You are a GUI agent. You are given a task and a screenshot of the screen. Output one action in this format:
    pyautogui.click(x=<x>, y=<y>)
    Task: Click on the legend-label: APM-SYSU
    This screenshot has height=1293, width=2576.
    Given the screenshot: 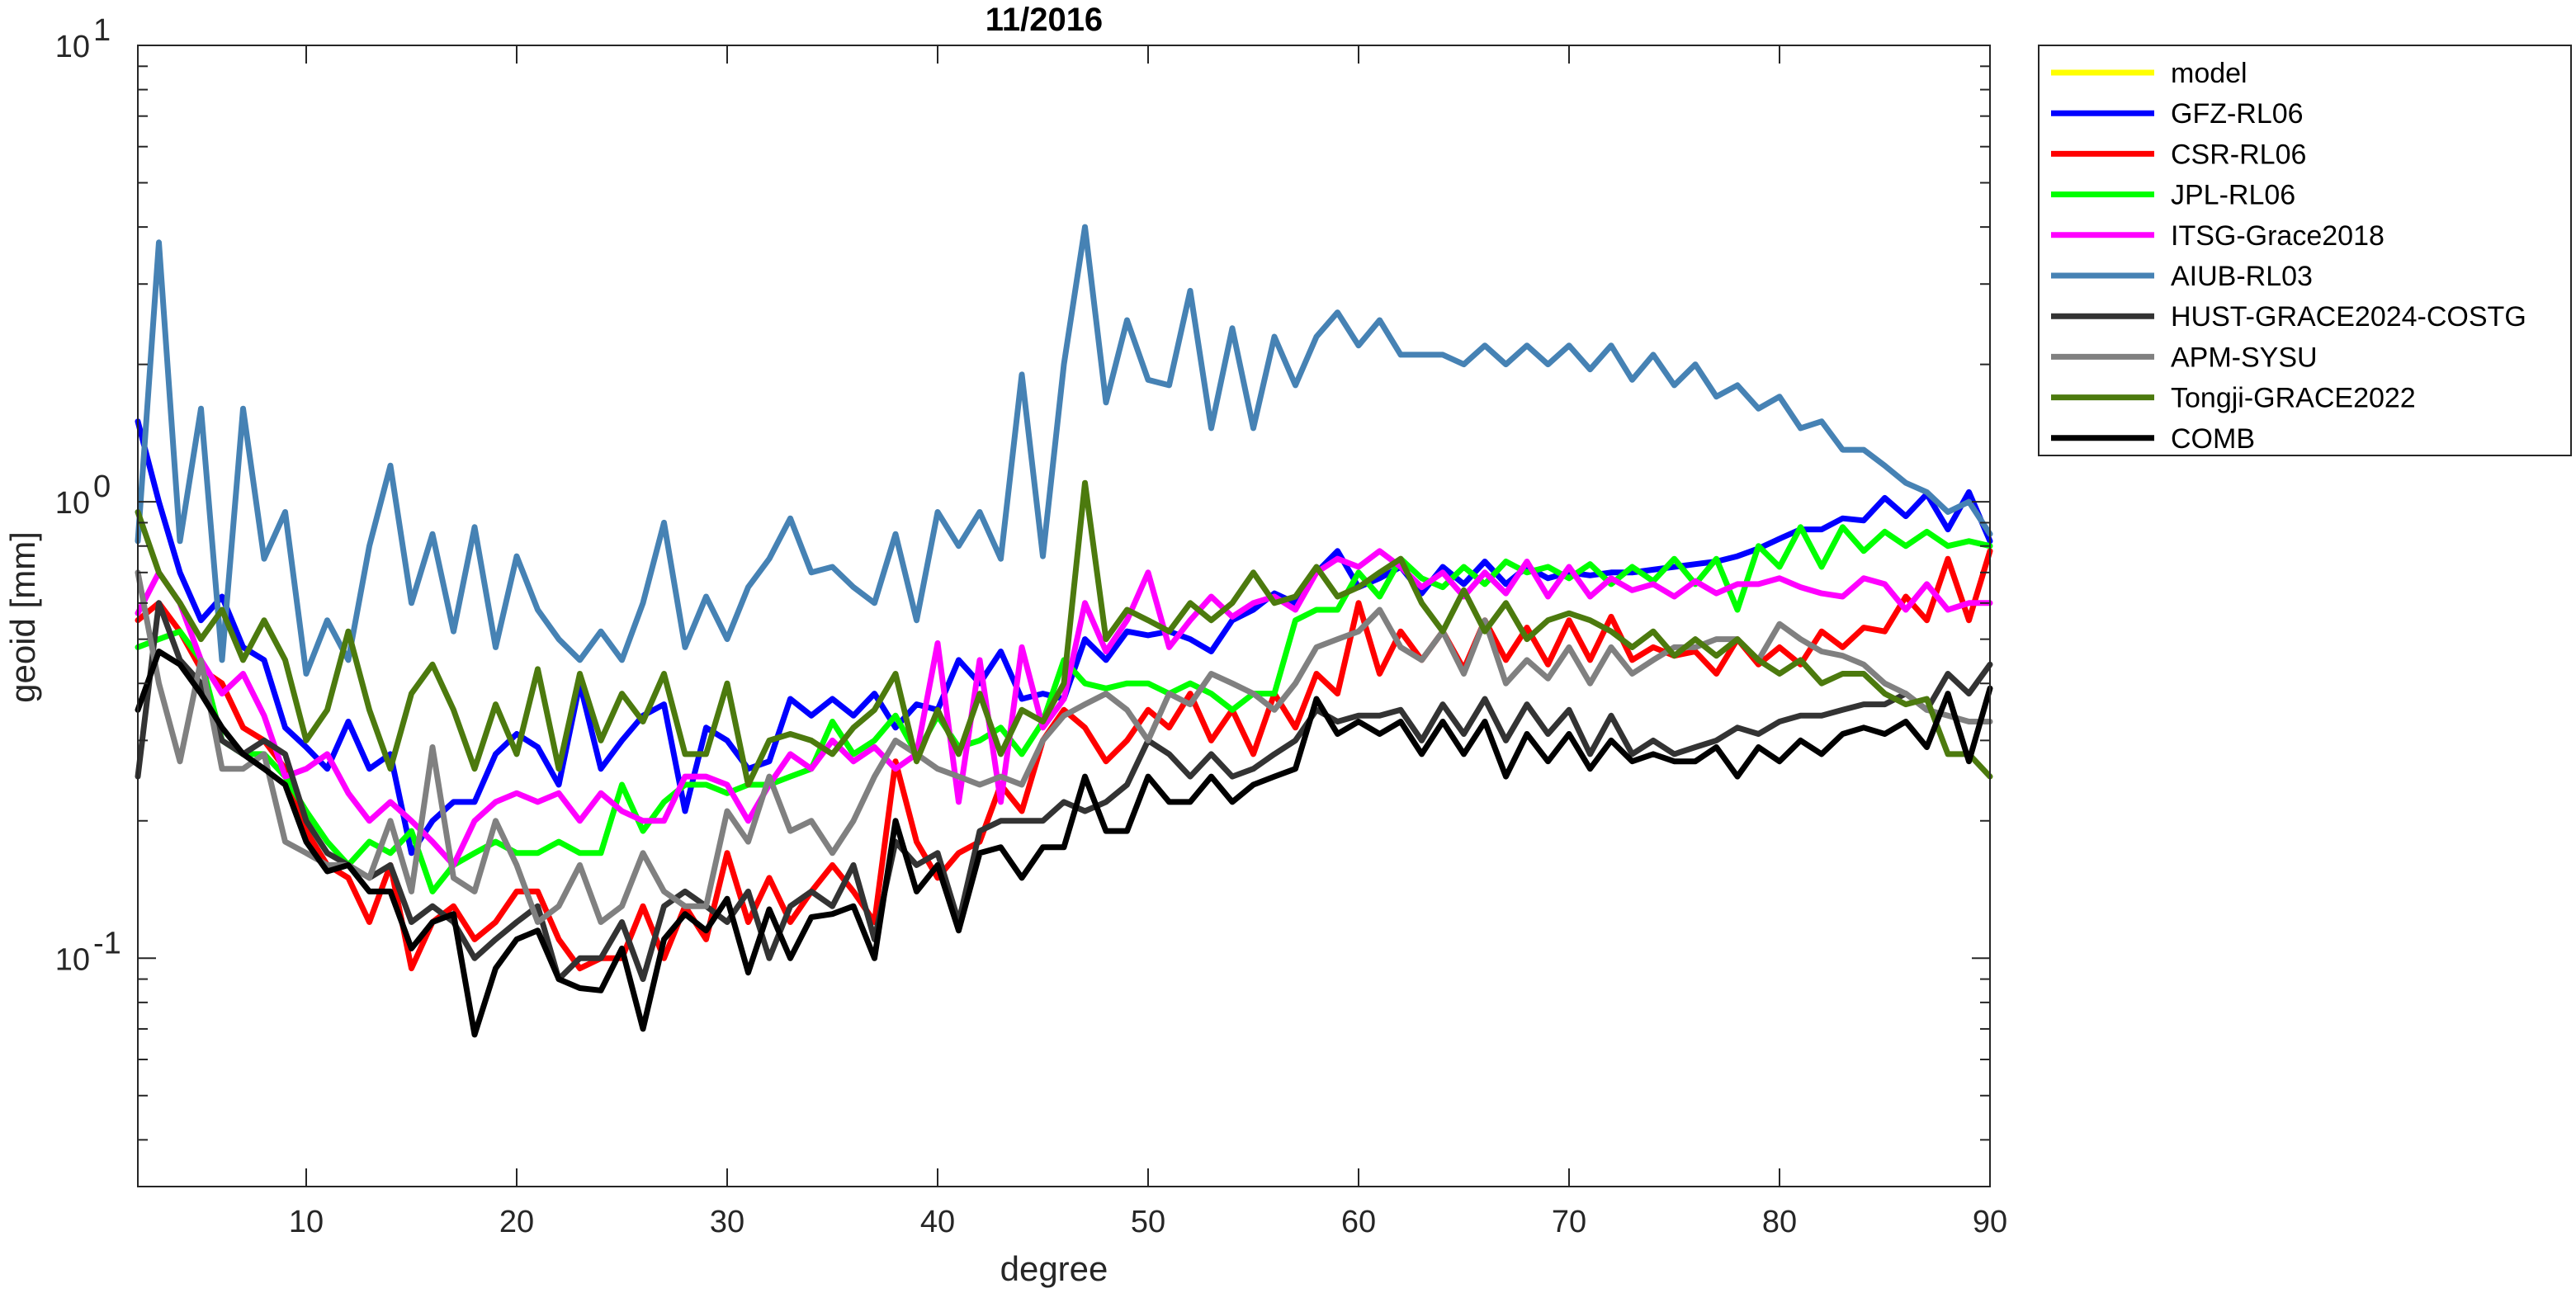 What is the action you would take?
    pyautogui.click(x=2244, y=357)
    